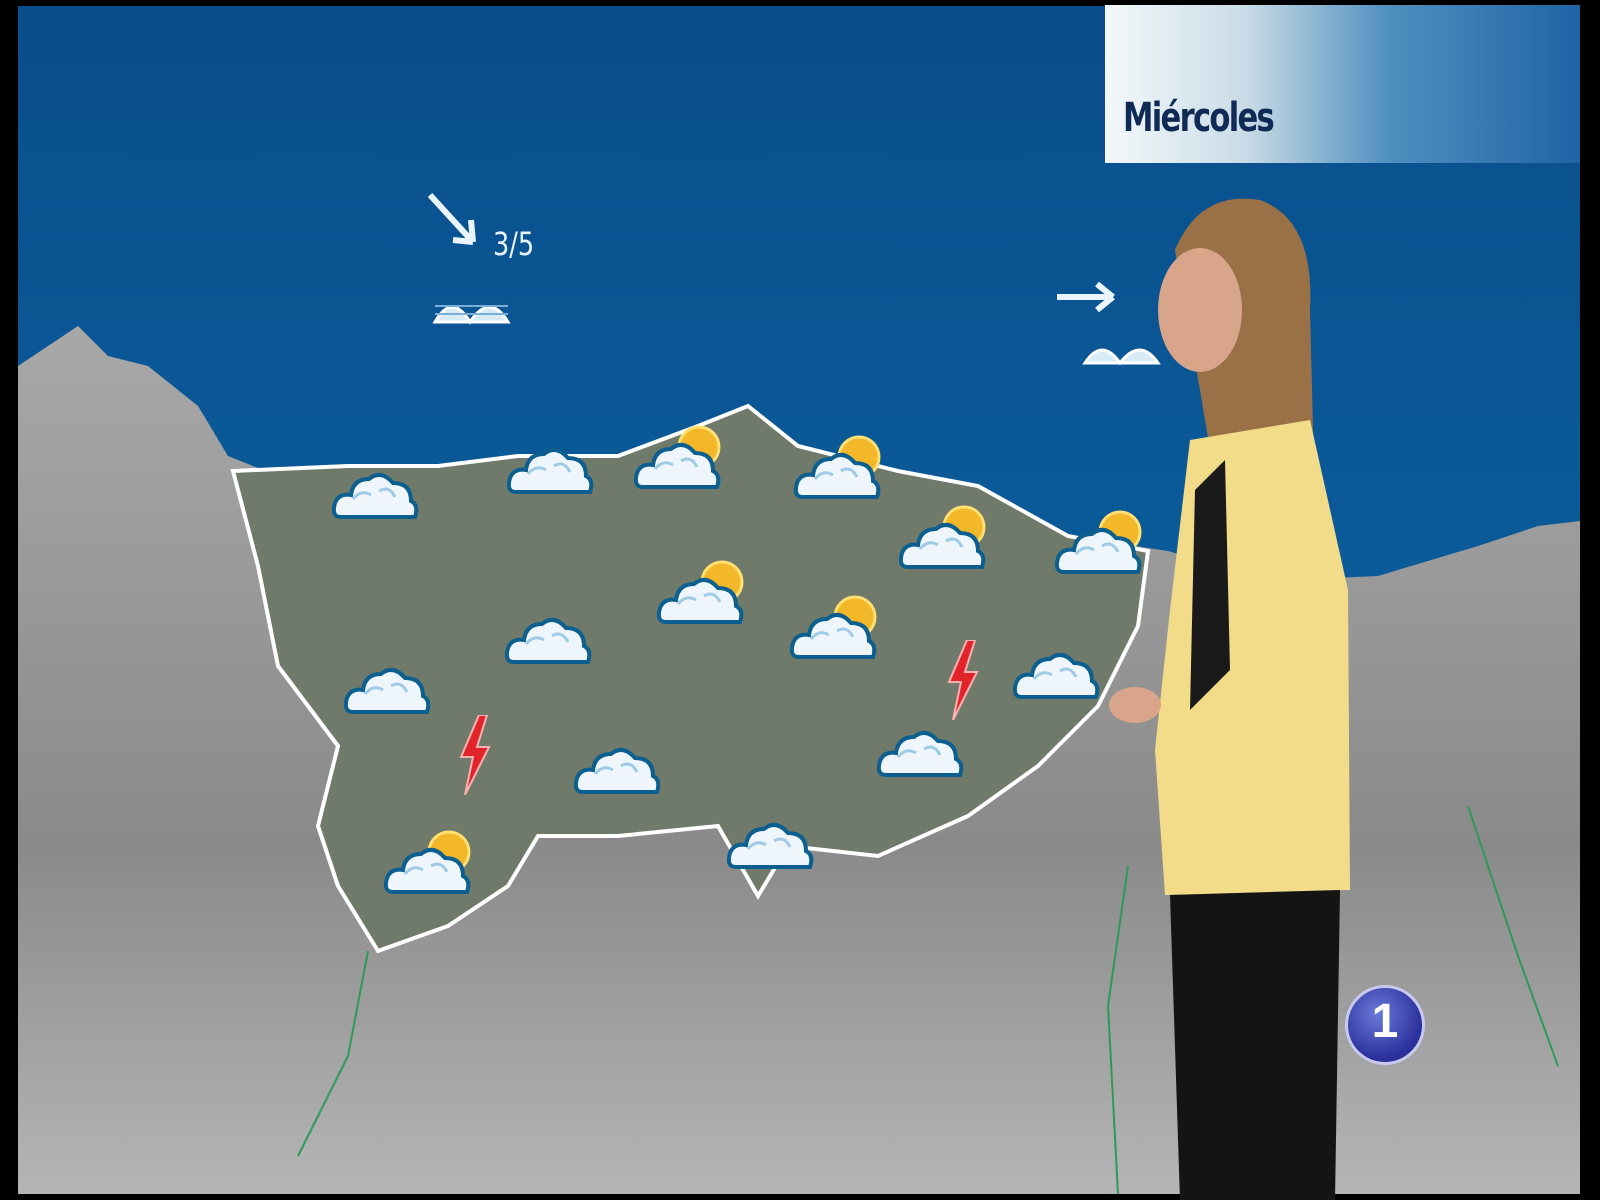  Describe the element at coordinates (514, 244) in the screenshot. I see `wind-value: 3/5` at that location.